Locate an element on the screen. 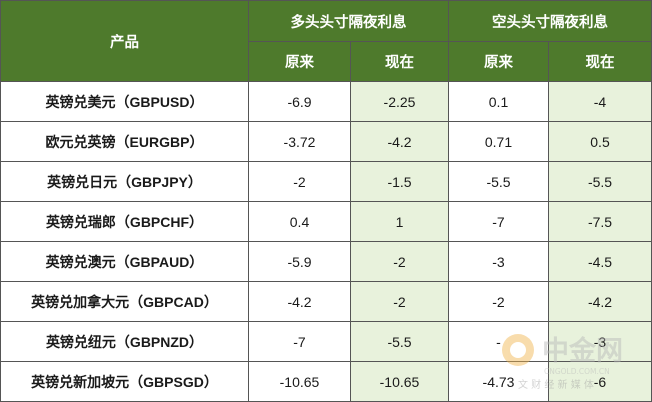 The image size is (652, 402). table-row: 欧元兑英镑（EURGBP） -3.72 -4.2 0.71 0.5 is located at coordinates (326, 141).